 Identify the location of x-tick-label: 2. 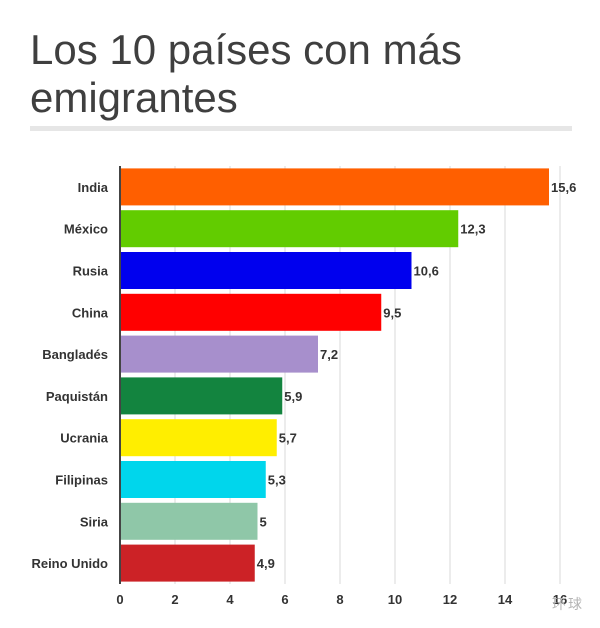
(174, 599).